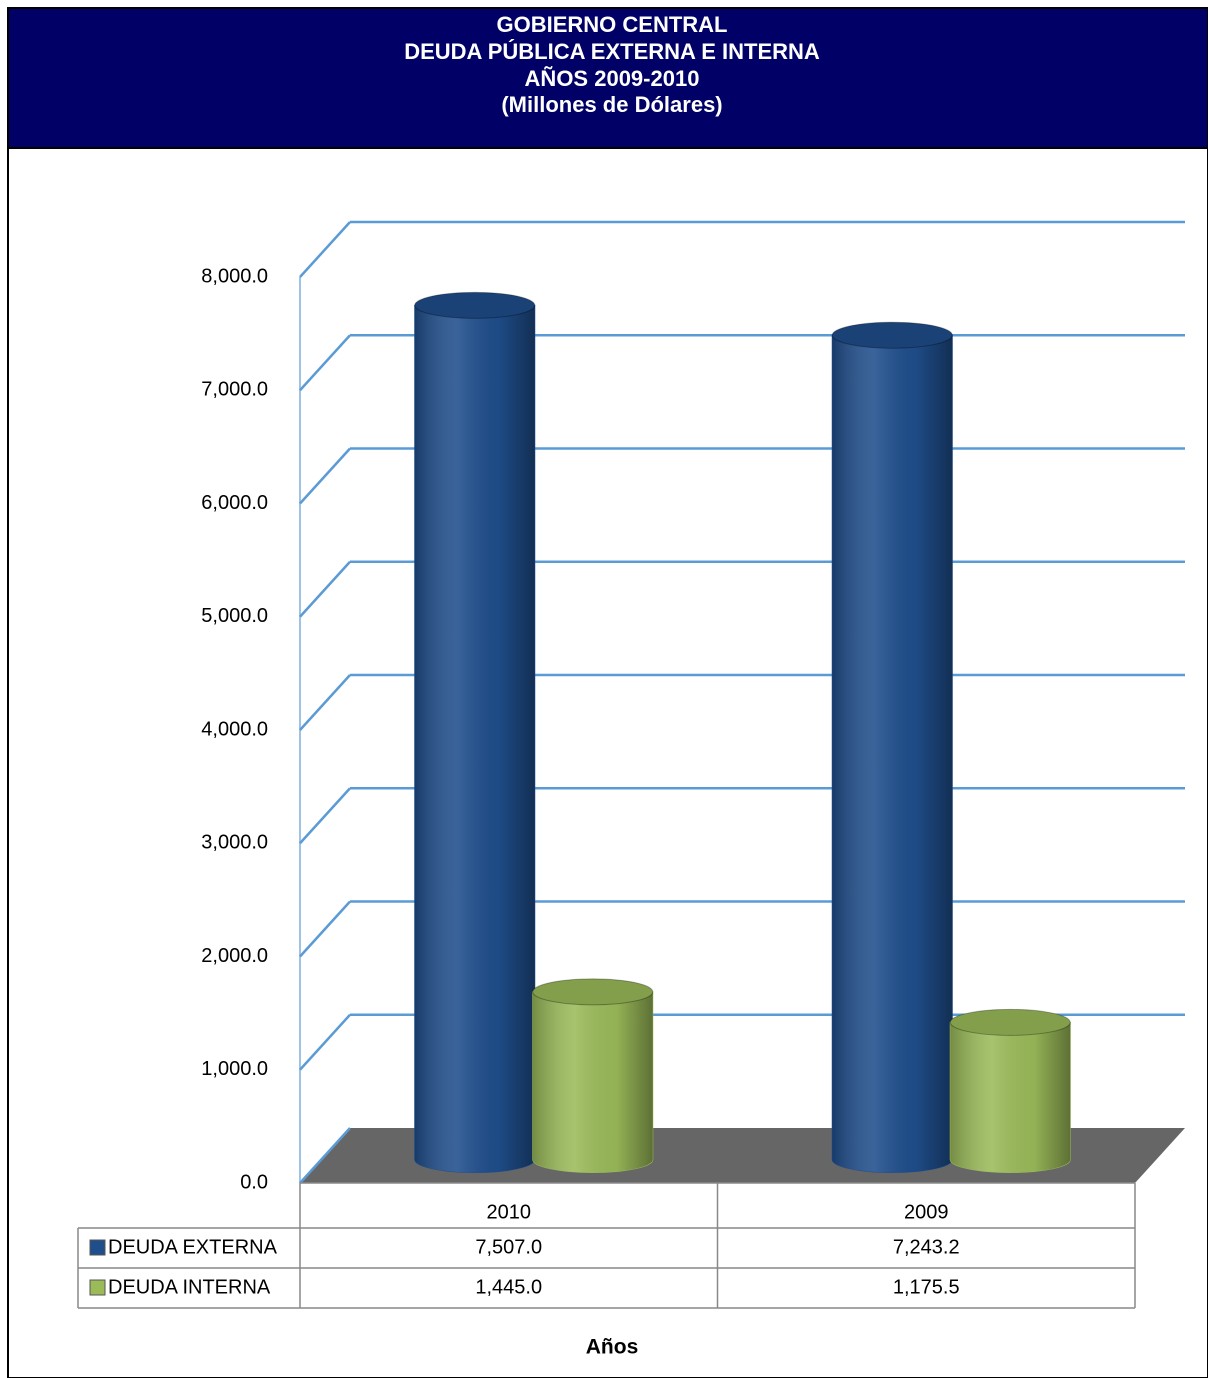 Image resolution: width=1208 pixels, height=1378 pixels. Describe the element at coordinates (926, 1247) in the screenshot. I see `table-value: 7,243.2` at that location.